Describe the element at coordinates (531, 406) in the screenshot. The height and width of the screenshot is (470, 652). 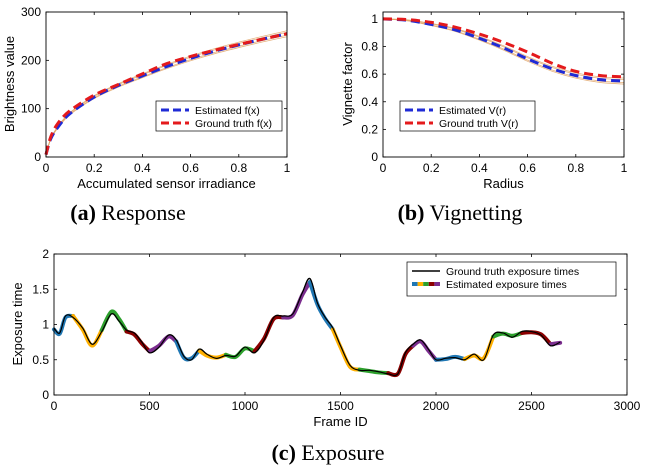
I see `x-tick-label: 2500` at that location.